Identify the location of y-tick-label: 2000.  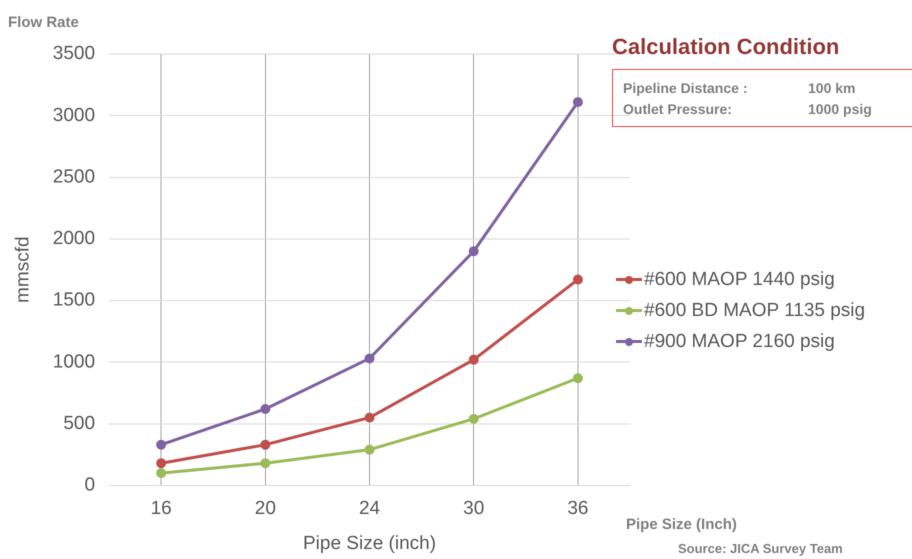
(74, 239).